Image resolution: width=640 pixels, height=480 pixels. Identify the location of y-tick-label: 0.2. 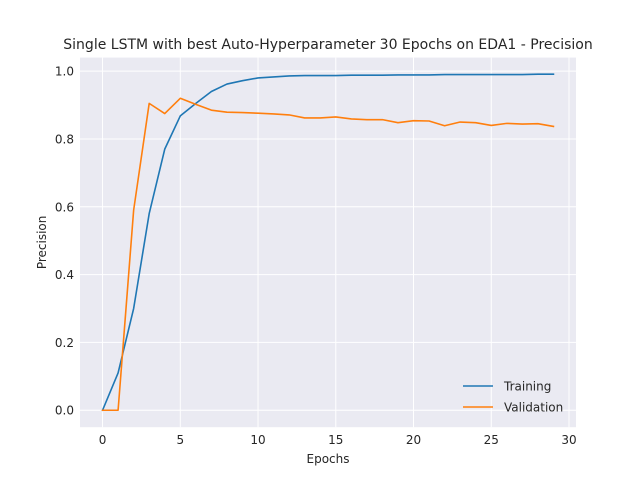
(64, 343).